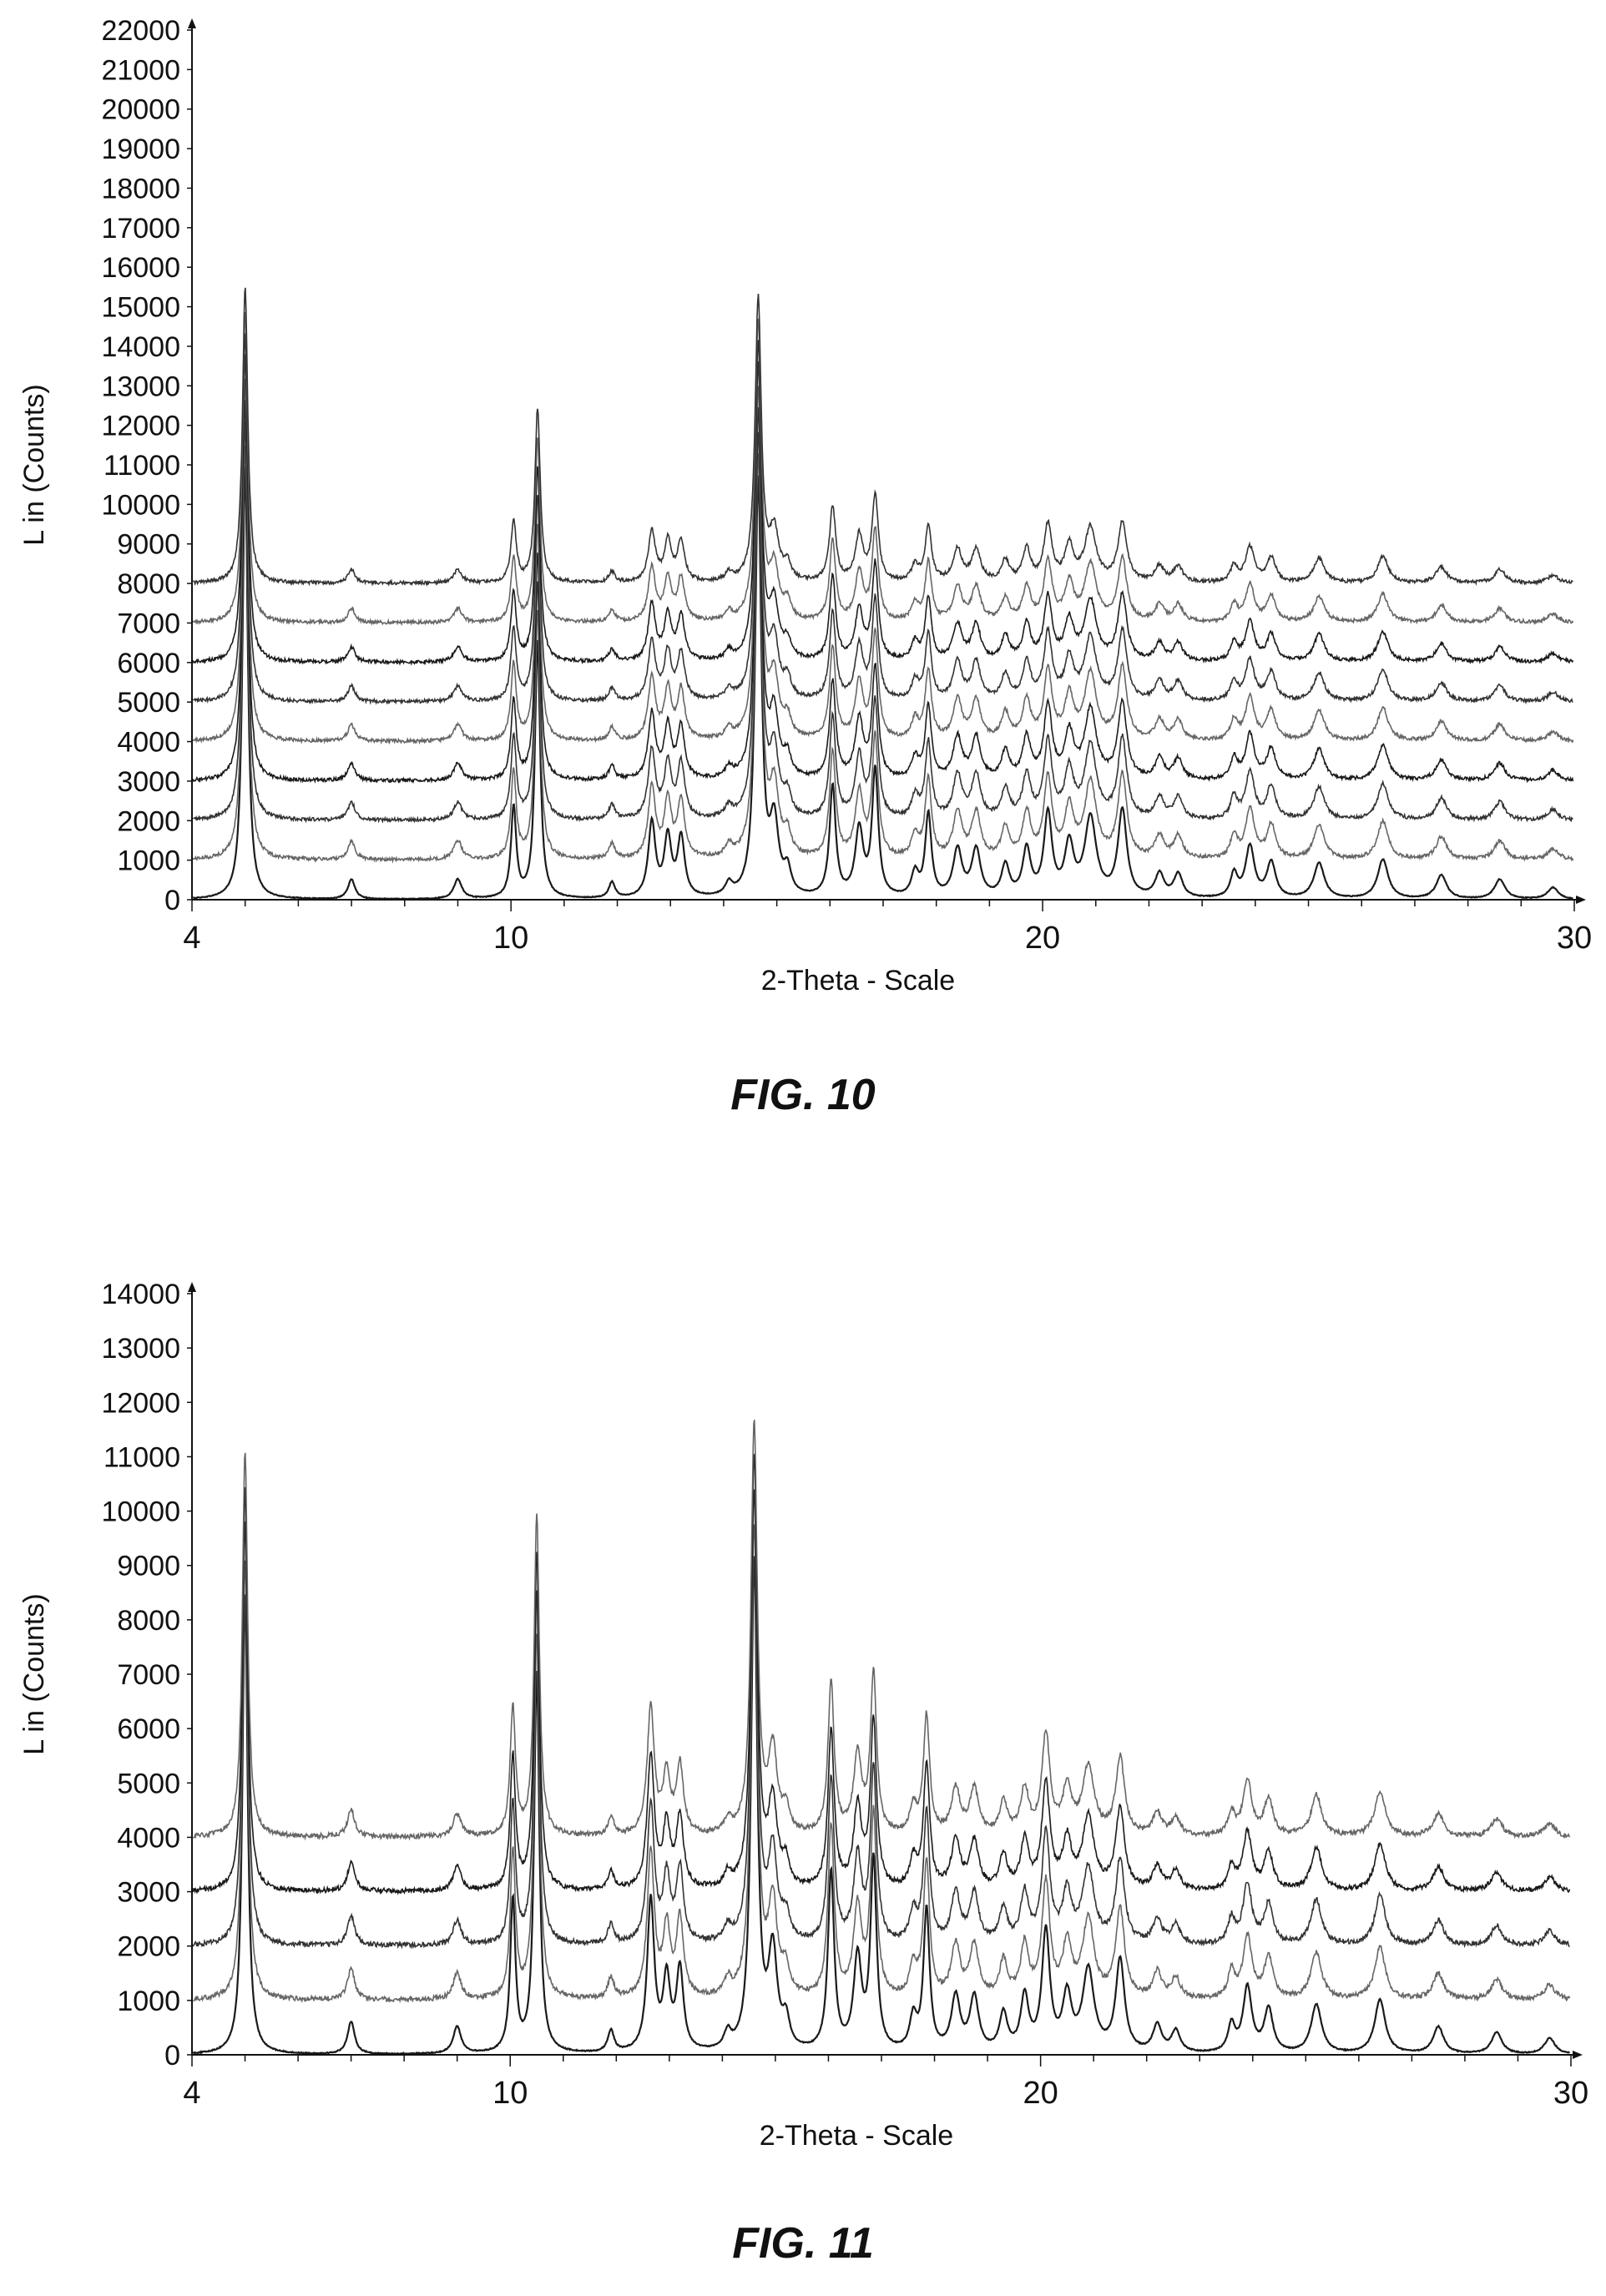 This screenshot has height=2296, width=1606. What do you see at coordinates (140, 308) in the screenshot?
I see `y-tick-label: 15000` at bounding box center [140, 308].